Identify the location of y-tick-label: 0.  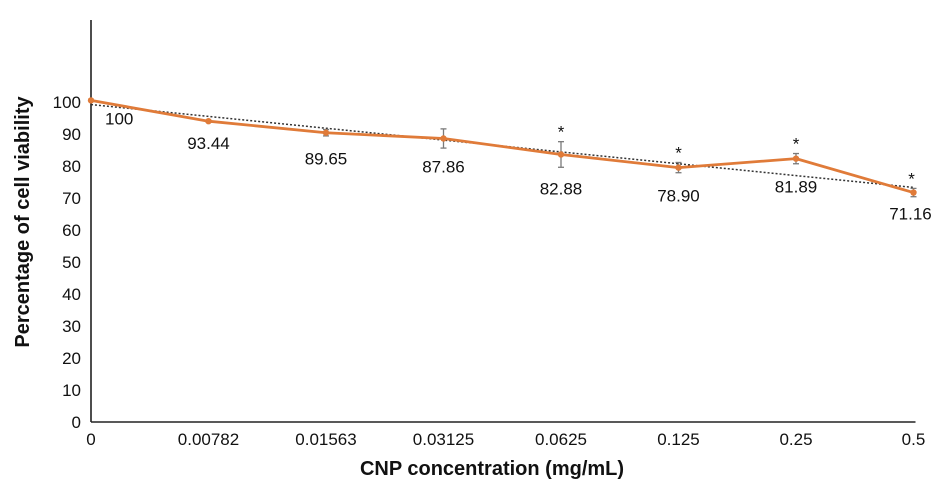
(76, 422).